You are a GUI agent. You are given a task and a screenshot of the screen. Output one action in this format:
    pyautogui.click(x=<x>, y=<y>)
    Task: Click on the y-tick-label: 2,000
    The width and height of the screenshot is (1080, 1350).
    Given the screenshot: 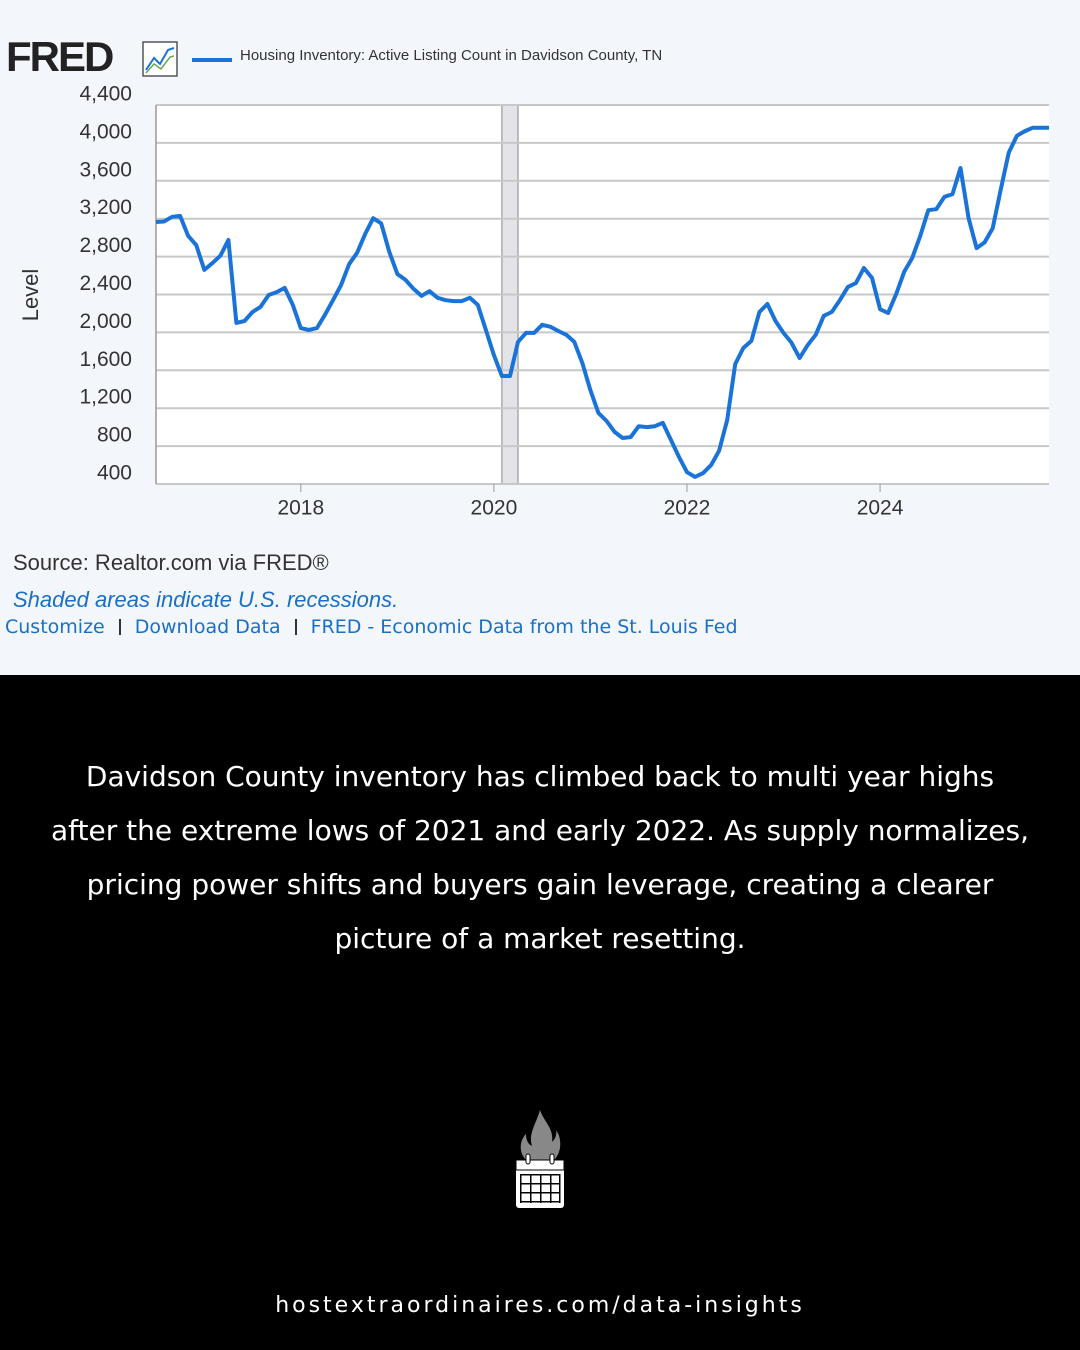 What is the action you would take?
    pyautogui.click(x=105, y=321)
    